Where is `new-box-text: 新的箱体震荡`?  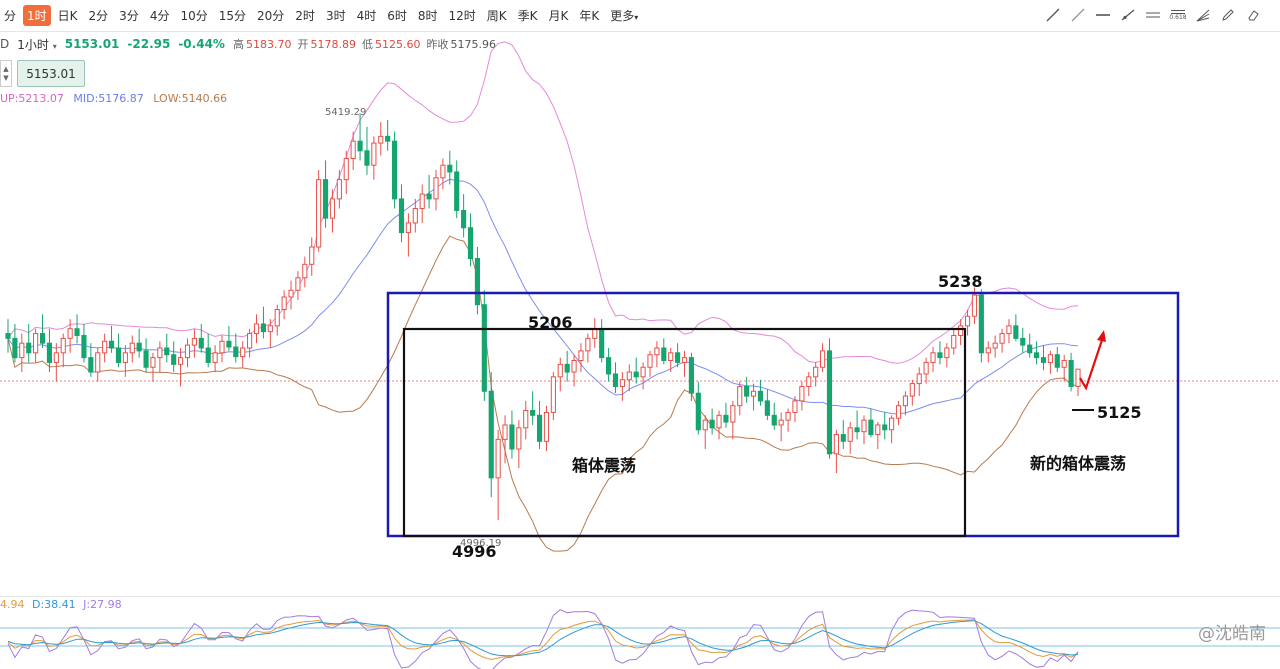 new-box-text: 新的箱体震荡 is located at coordinates (1078, 463).